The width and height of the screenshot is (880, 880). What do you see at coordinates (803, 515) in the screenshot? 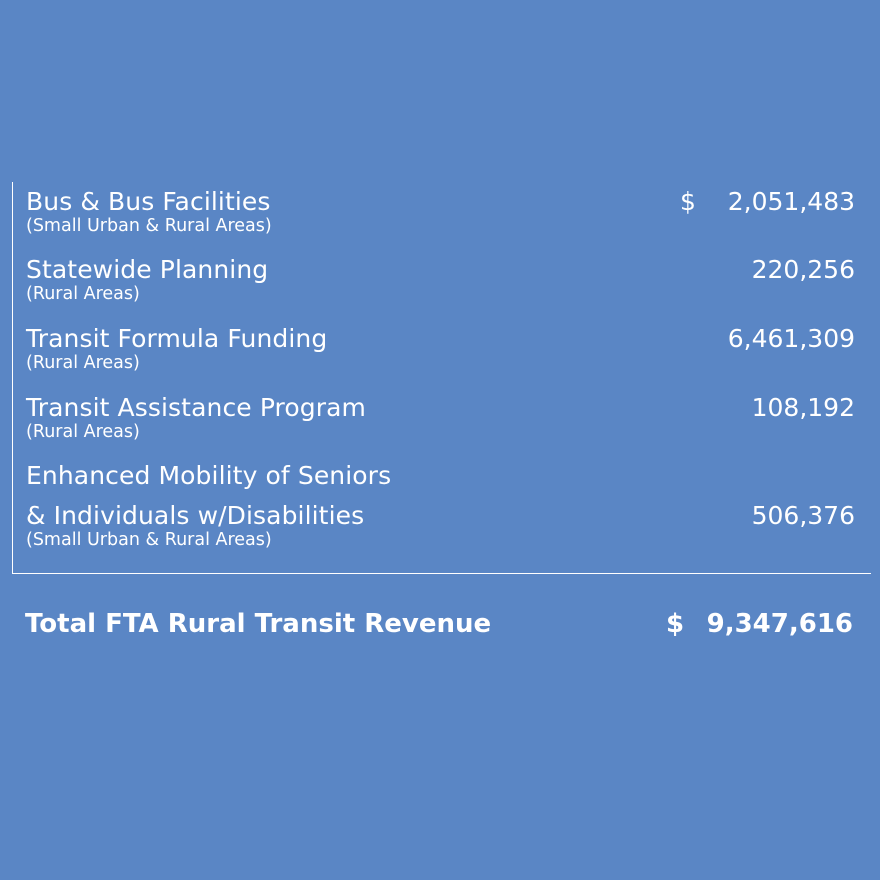
I see `row-amount: 506,376` at bounding box center [803, 515].